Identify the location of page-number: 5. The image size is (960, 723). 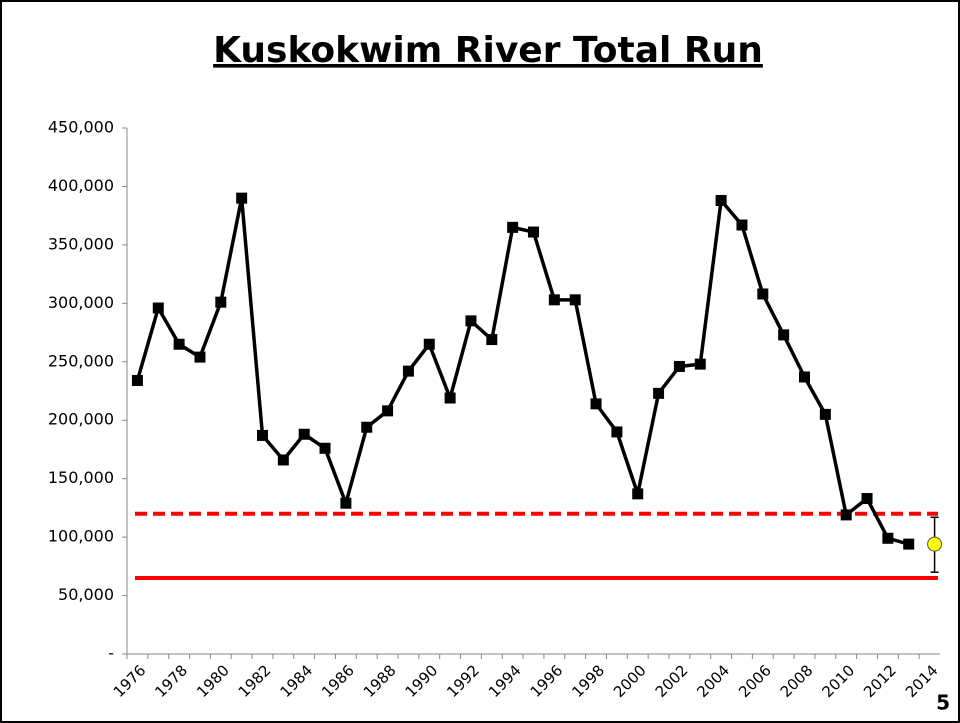
(943, 703).